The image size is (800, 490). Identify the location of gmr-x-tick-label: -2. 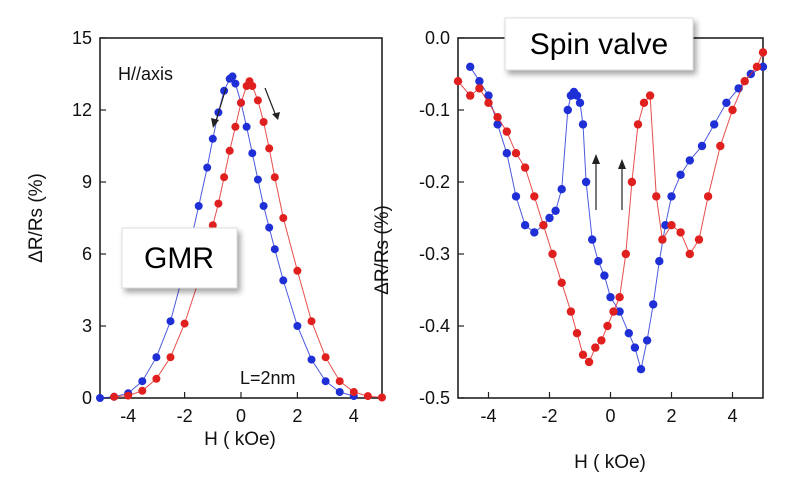
(185, 416).